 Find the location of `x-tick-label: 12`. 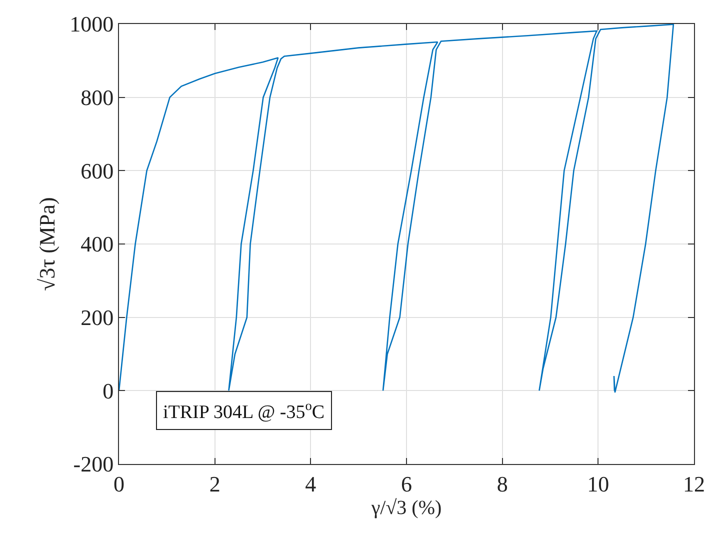

x-tick-label: 12 is located at coordinates (694, 483).